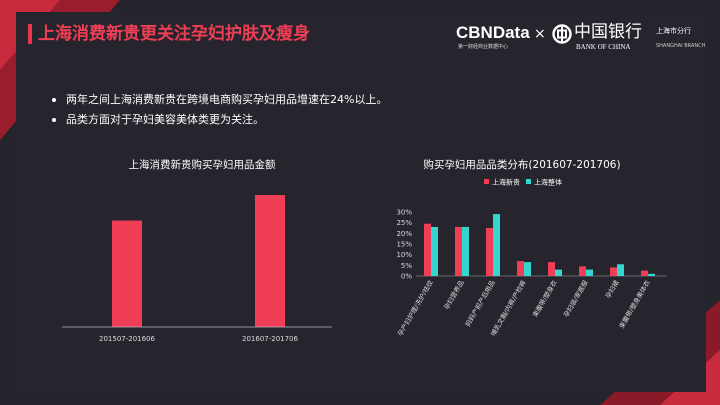 This screenshot has height=405, width=720. Describe the element at coordinates (612, 289) in the screenshot. I see `chart2-x-tick-label: 孕妇裙` at that location.